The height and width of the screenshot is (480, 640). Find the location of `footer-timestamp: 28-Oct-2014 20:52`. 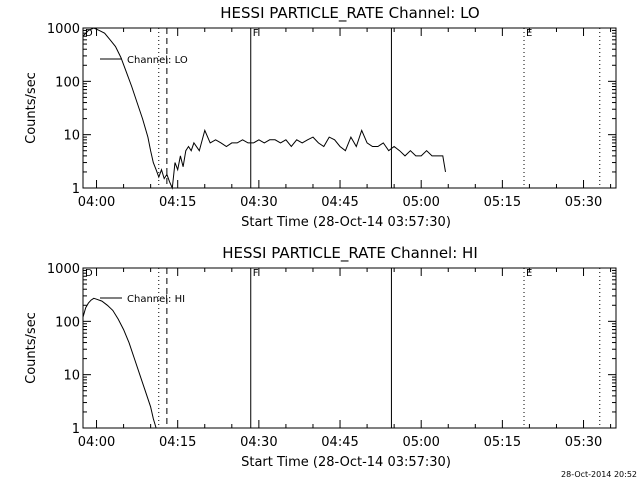

footer-timestamp: 28-Oct-2014 20:52 is located at coordinates (599, 474).